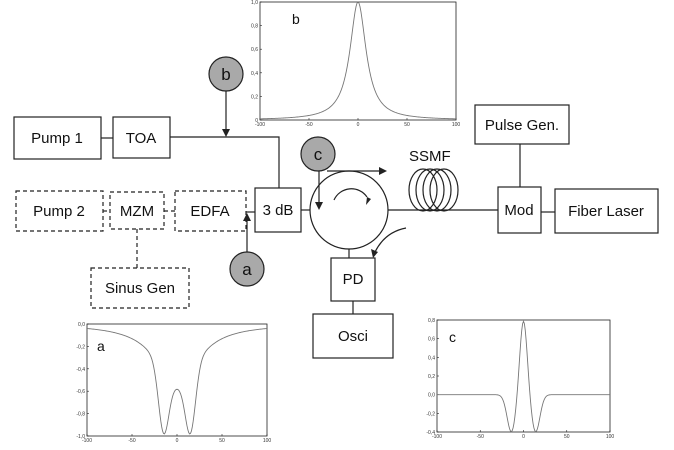 This screenshot has height=450, width=674. What do you see at coordinates (431, 321) in the screenshot?
I see `plot-c-ytick-label: 0,8` at bounding box center [431, 321].